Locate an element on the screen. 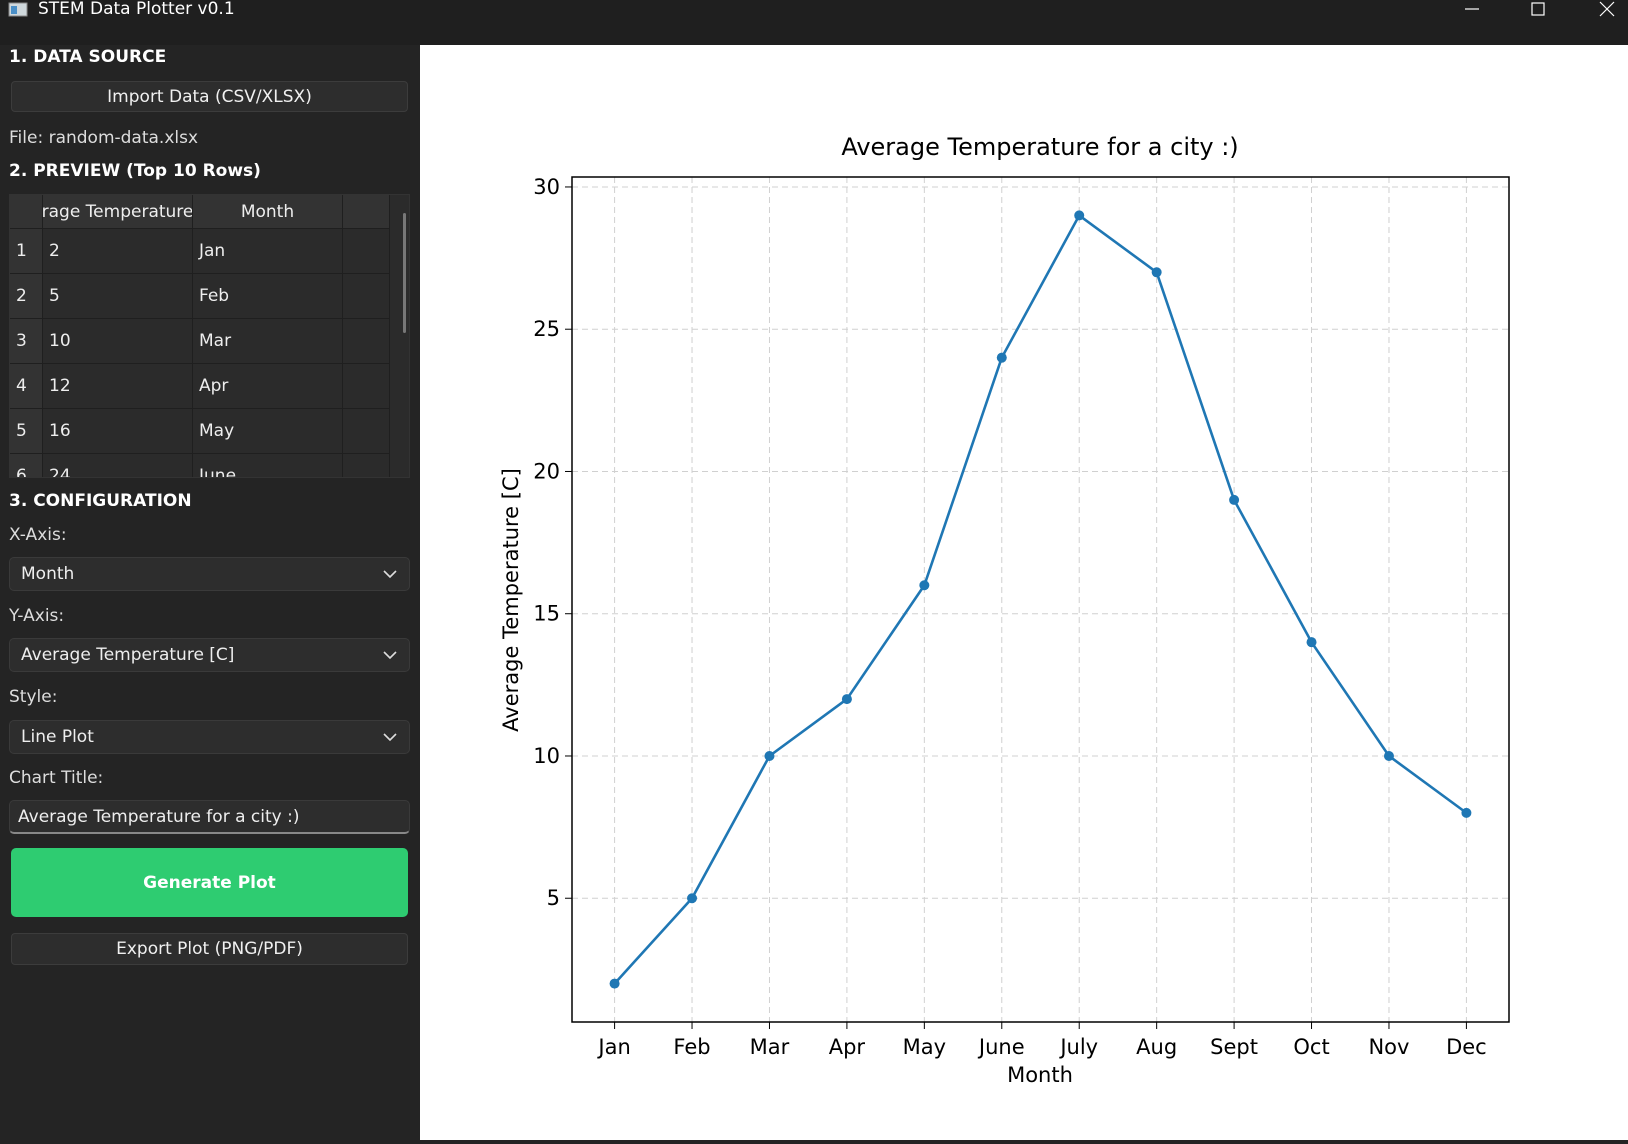 This screenshot has width=1628, height=1144. table-cell: 2 is located at coordinates (118, 251).